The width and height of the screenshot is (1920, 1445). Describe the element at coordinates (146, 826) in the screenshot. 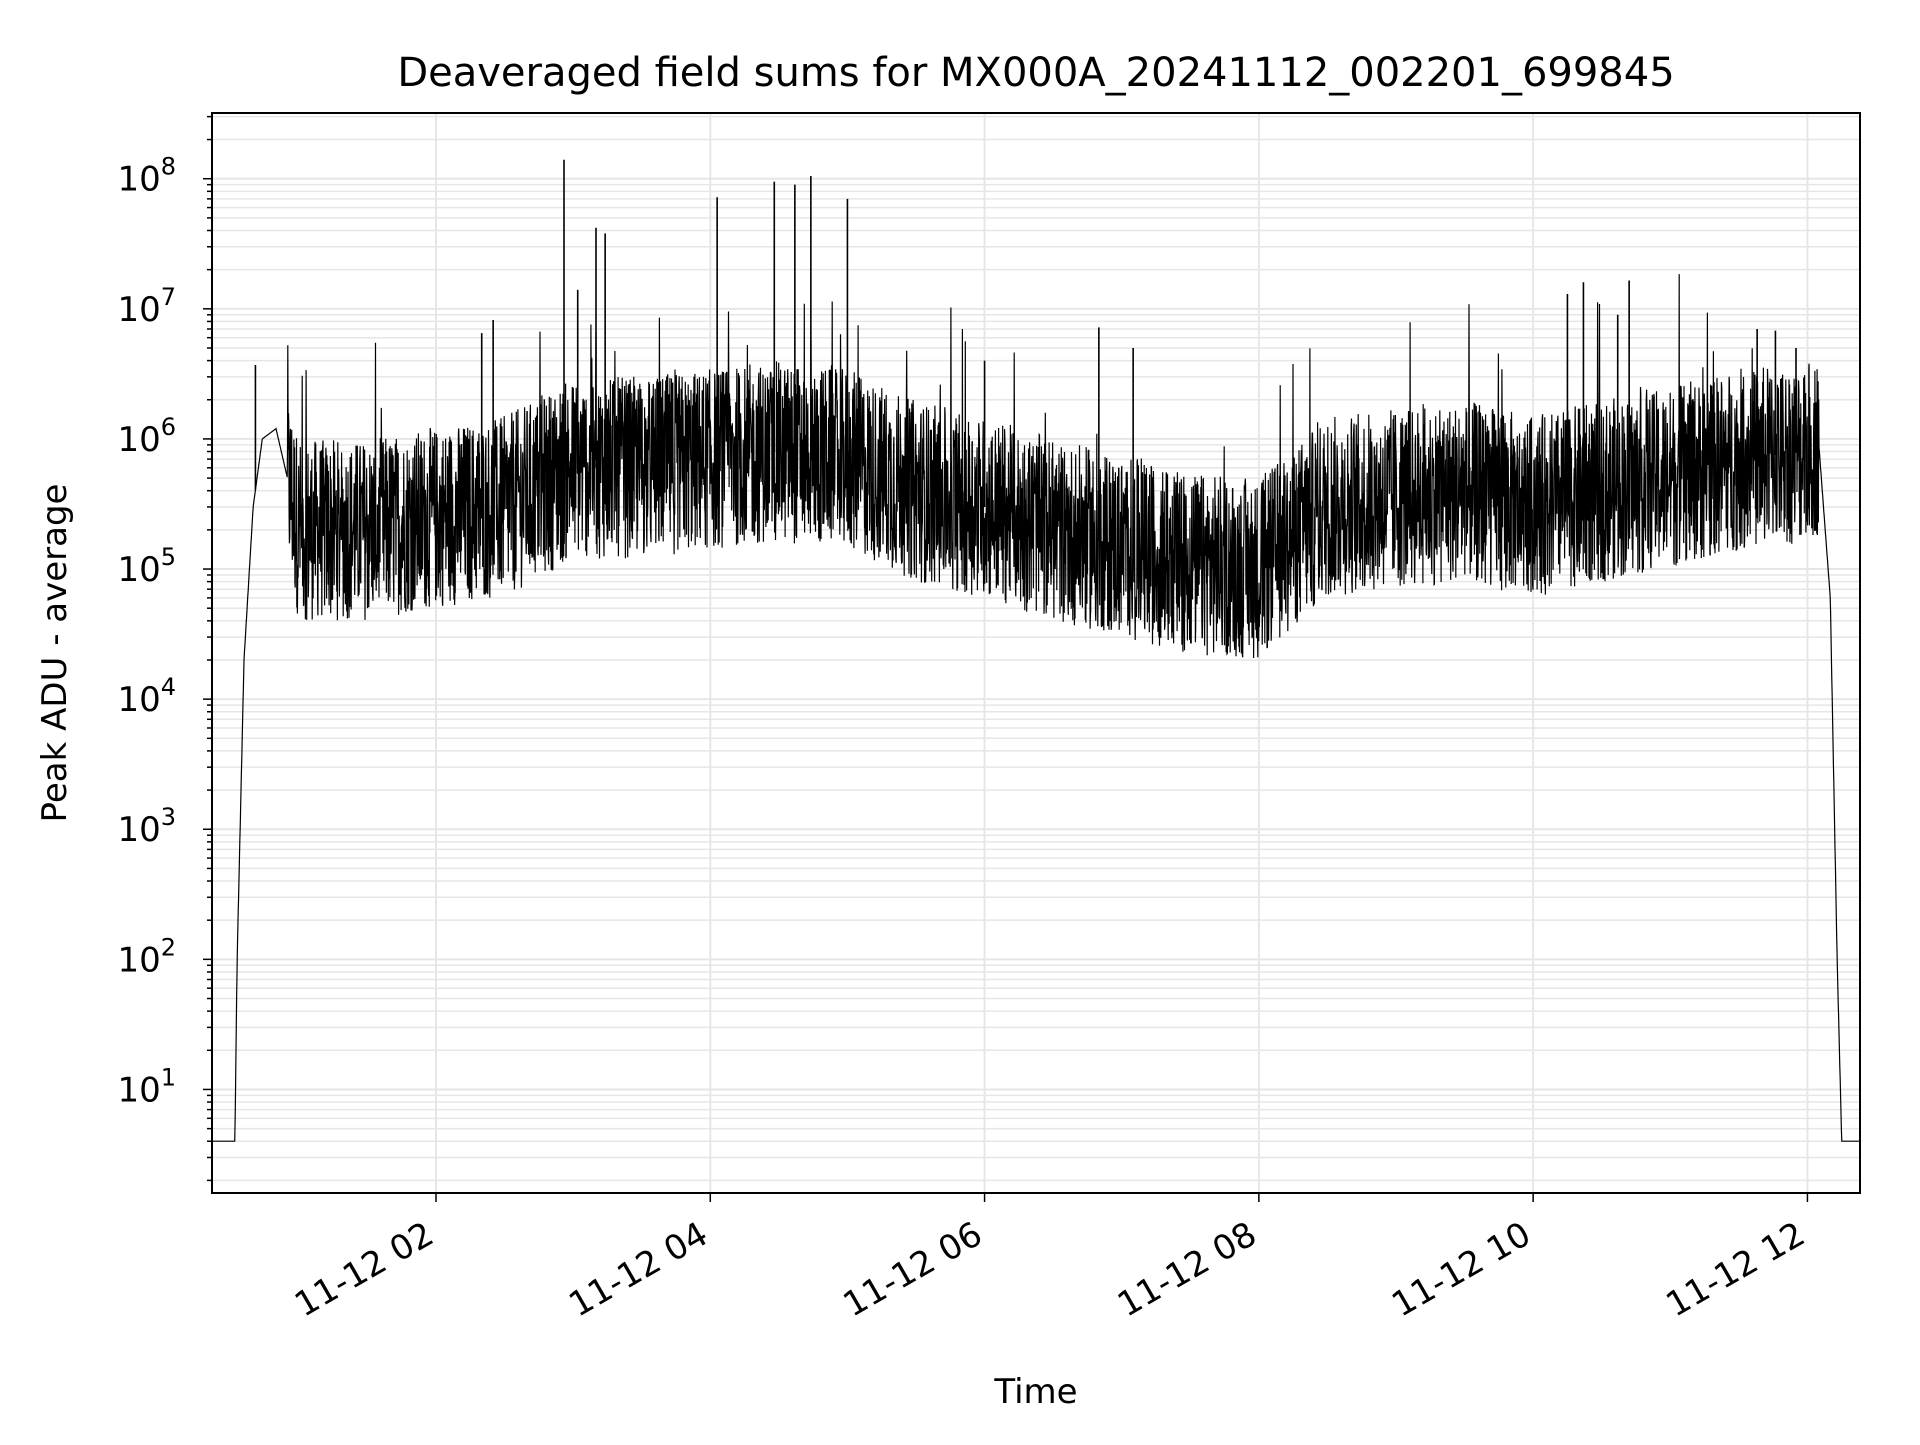

I see `y-tick-label: 10³` at that location.